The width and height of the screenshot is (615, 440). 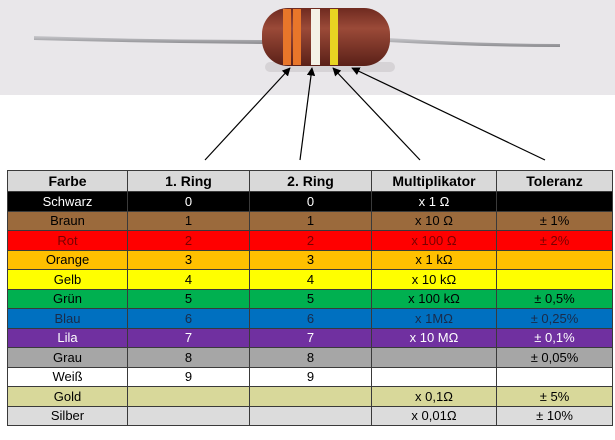 I want to click on cell-ring-2: 2, so click(x=310, y=240).